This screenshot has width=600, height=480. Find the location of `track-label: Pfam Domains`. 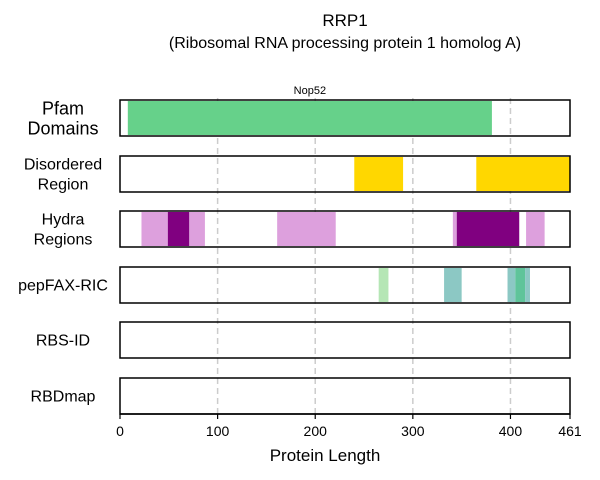

track-label: Pfam Domains is located at coordinates (62, 118).